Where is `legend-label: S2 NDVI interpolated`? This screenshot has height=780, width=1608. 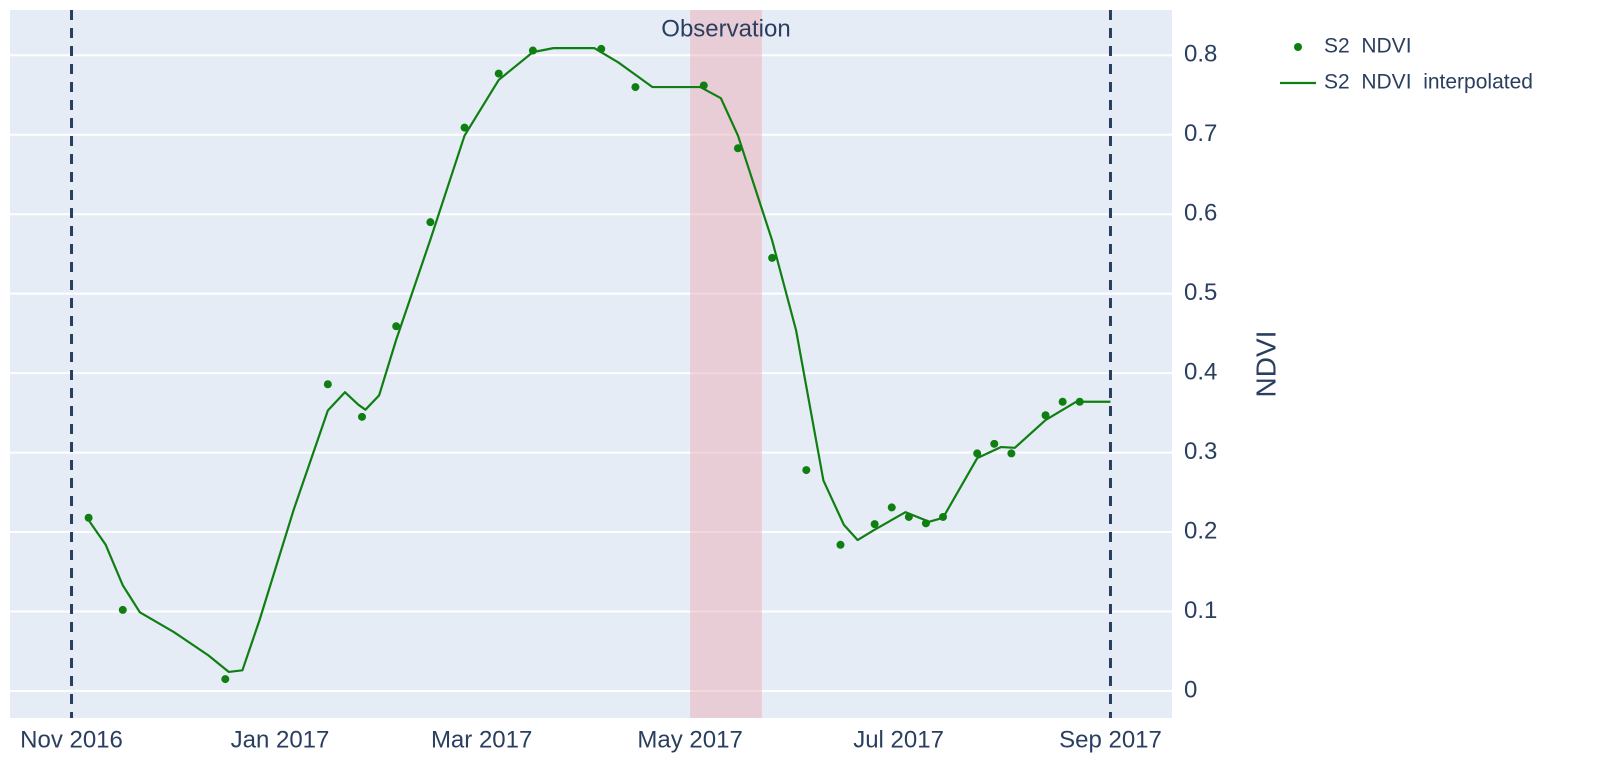 legend-label: S2 NDVI interpolated is located at coordinates (1428, 82).